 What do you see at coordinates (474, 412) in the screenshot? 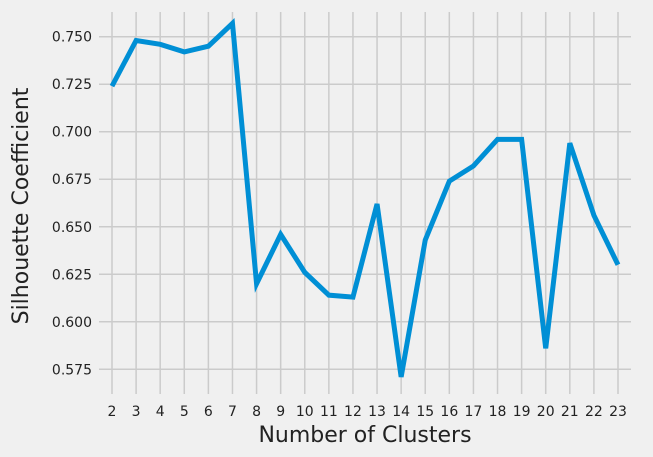
I see `x-tick-label: 17` at bounding box center [474, 412].